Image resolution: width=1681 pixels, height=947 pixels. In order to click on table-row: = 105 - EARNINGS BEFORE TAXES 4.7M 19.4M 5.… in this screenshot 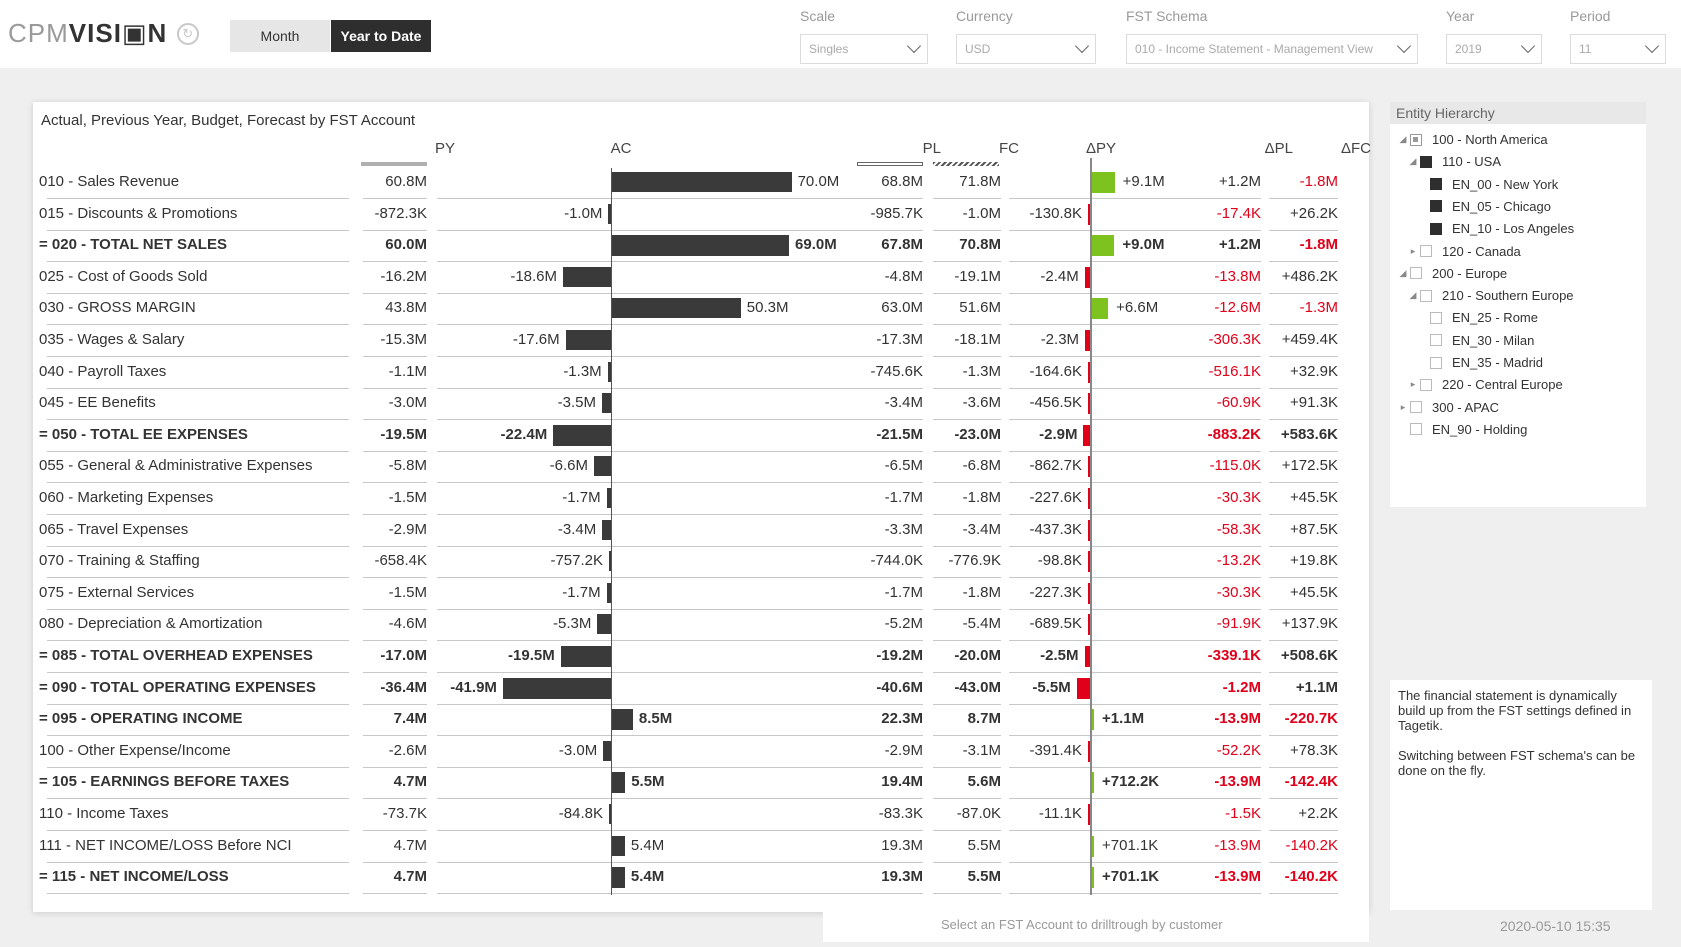, I will do `click(701, 784)`.